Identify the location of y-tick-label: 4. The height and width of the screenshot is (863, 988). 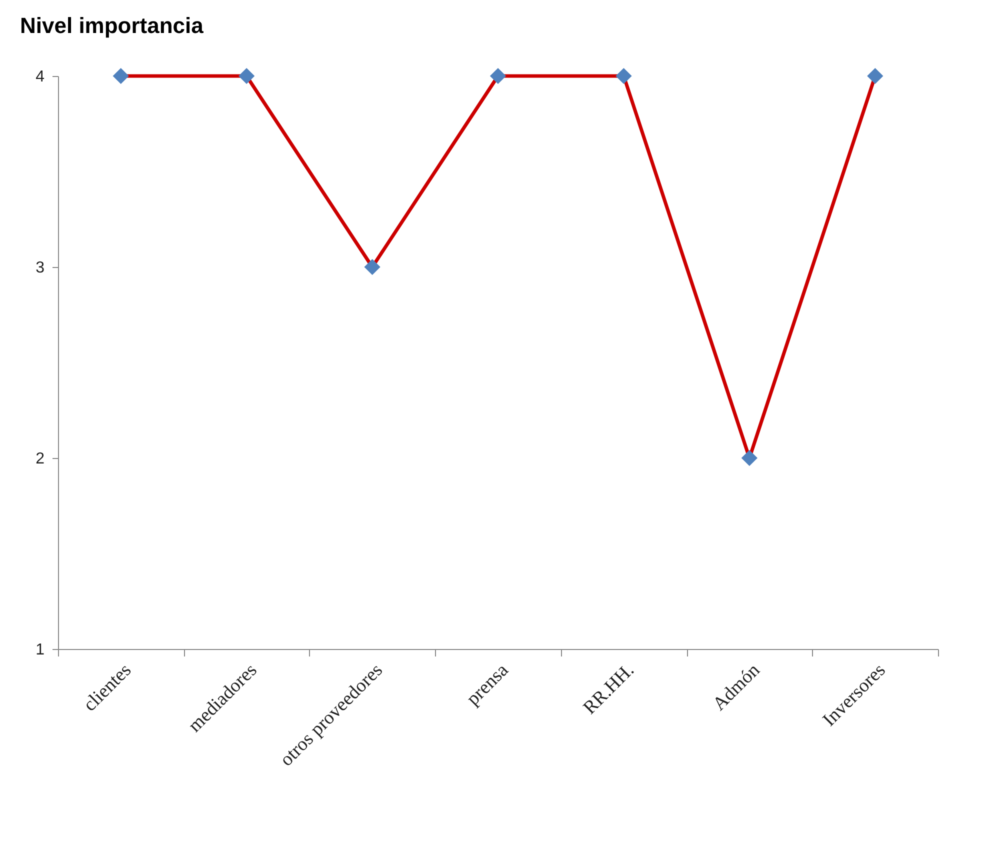
(40, 77).